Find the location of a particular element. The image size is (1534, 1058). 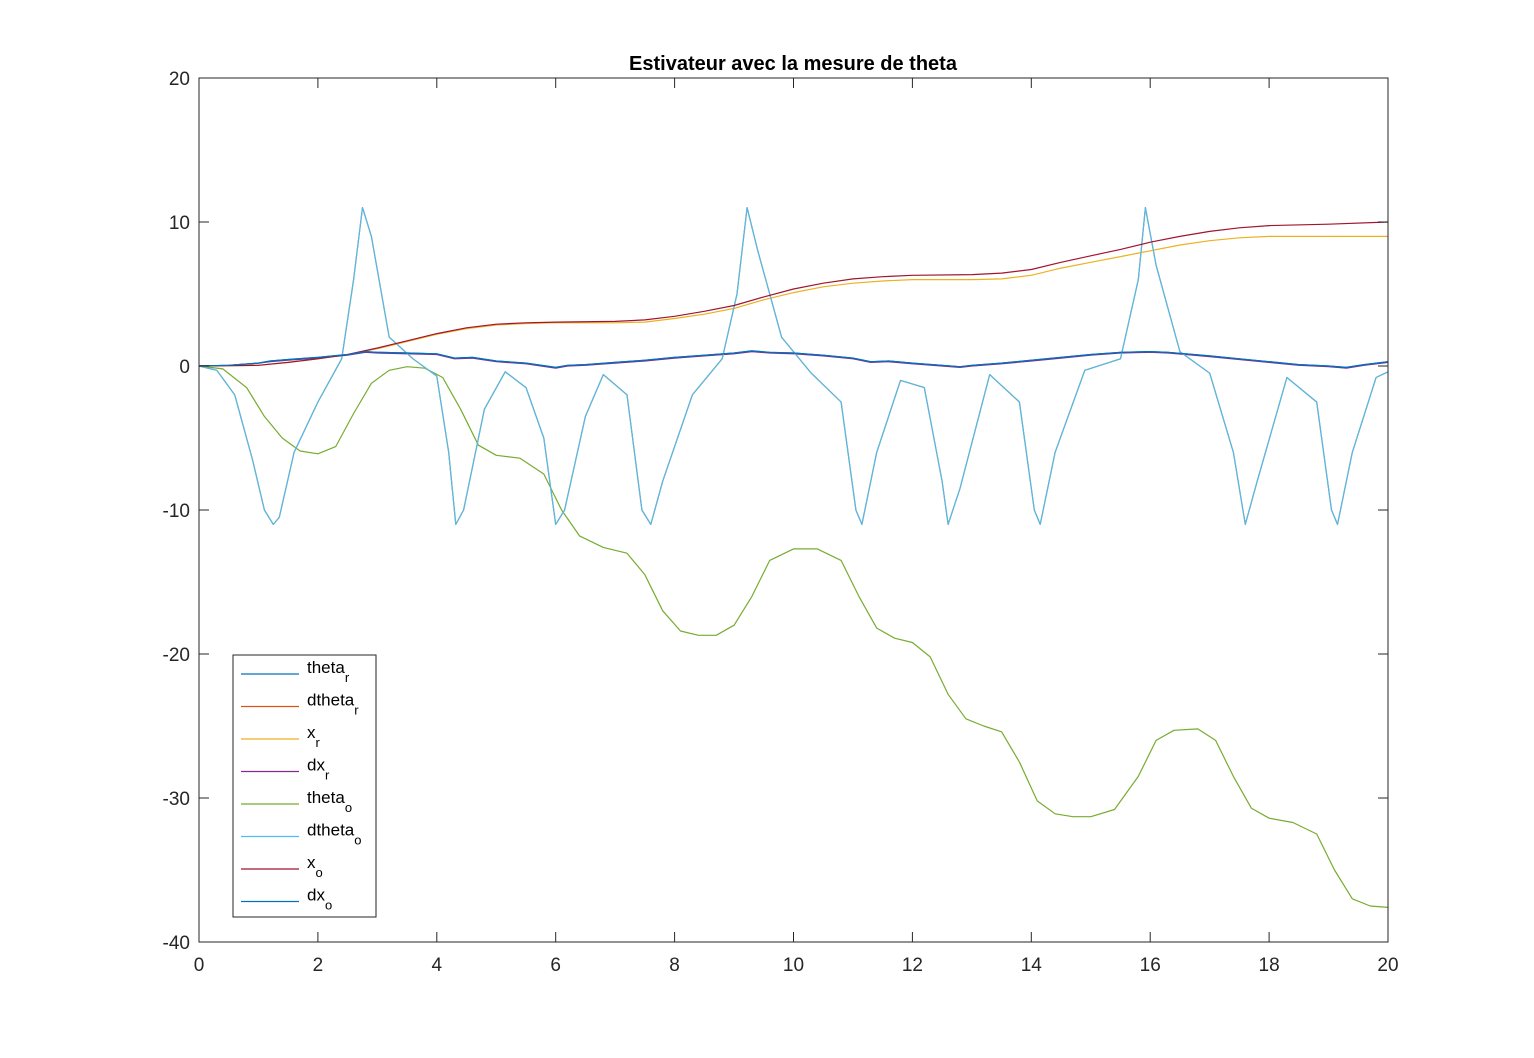

legend-entry: thetao is located at coordinates (329, 801).